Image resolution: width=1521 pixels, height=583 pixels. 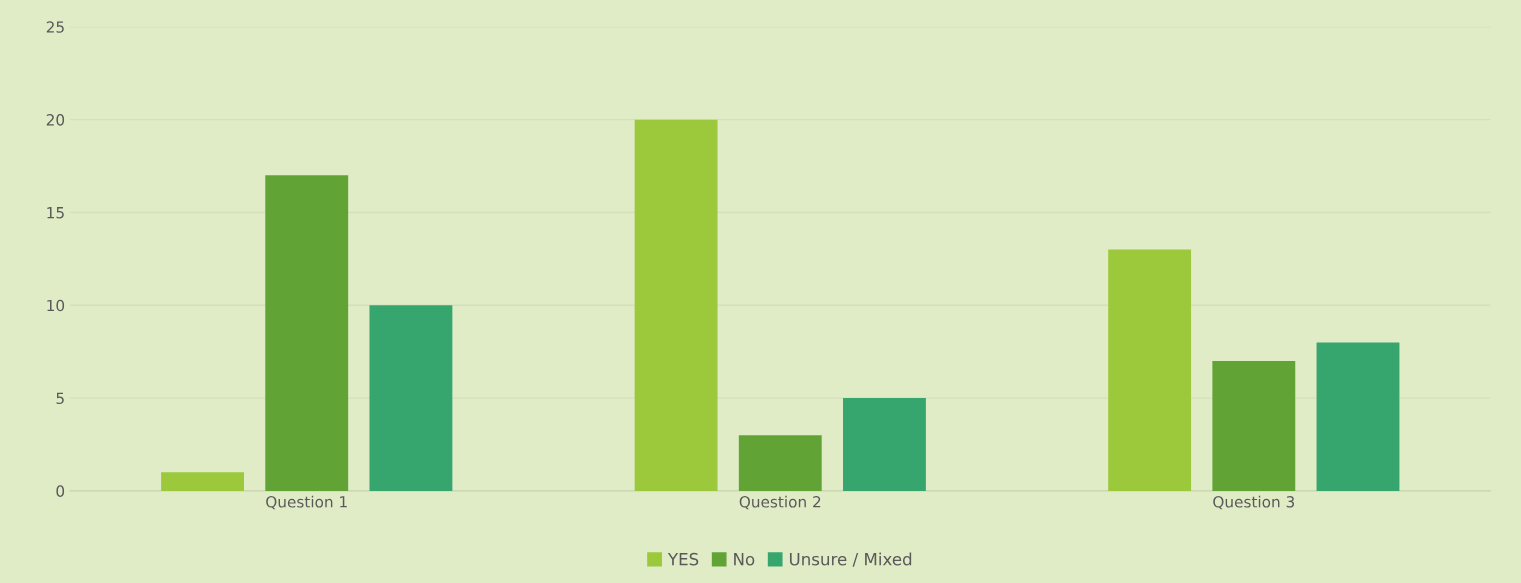 What do you see at coordinates (55, 27) in the screenshot?
I see `y-tick-label: 25` at bounding box center [55, 27].